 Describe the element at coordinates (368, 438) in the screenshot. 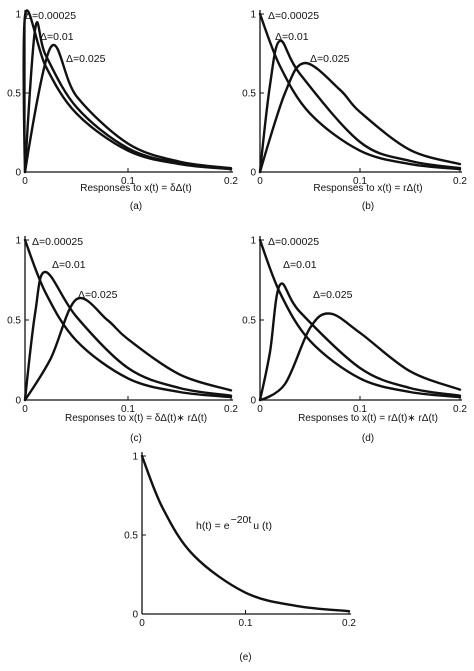

I see `panel-label: (d)` at that location.